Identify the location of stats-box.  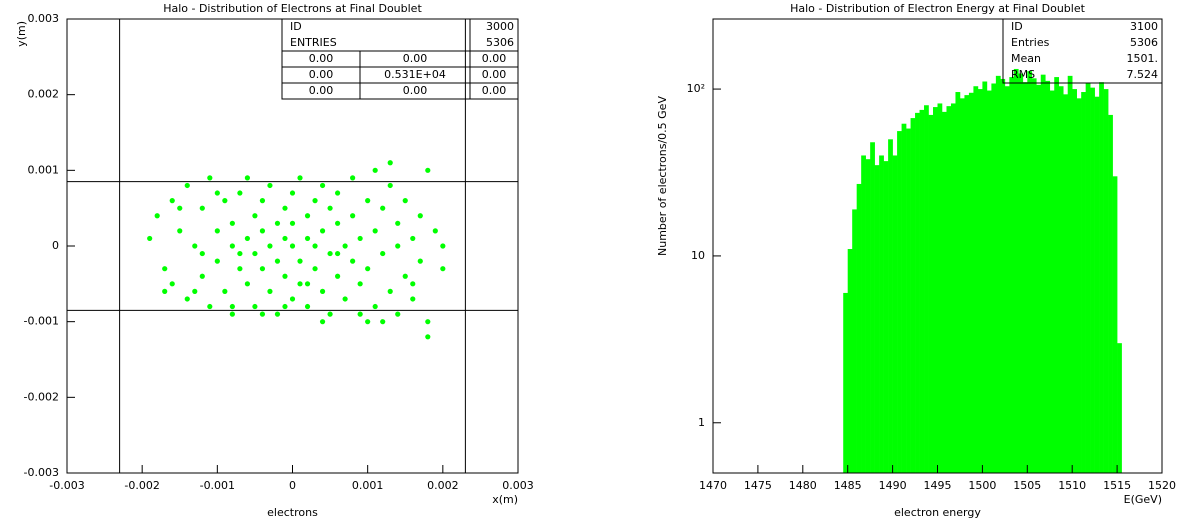
(1082, 51).